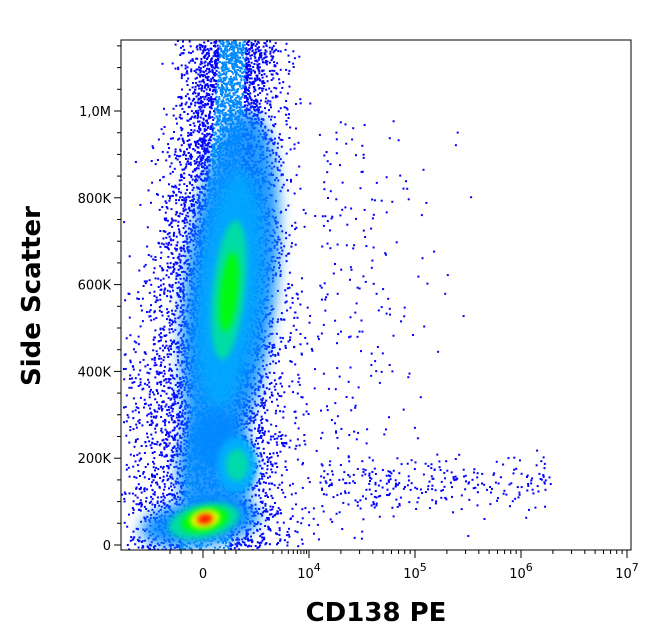 The image size is (652, 641). Describe the element at coordinates (376, 613) in the screenshot. I see `x-axis-title: CD138 PE` at that location.